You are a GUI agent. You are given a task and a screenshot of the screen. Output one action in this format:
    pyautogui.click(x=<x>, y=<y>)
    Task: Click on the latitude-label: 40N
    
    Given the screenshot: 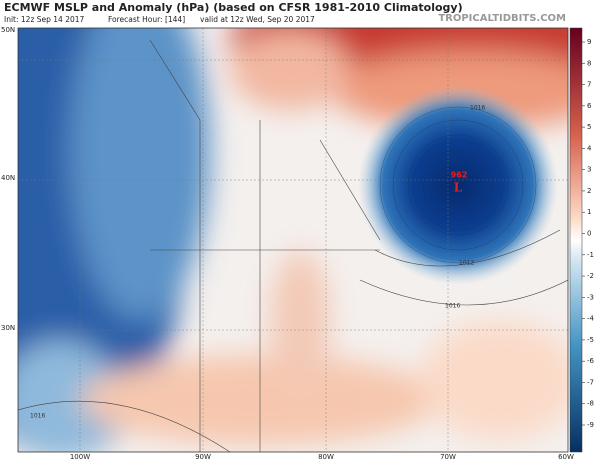 What is the action you would take?
    pyautogui.click(x=8, y=178)
    